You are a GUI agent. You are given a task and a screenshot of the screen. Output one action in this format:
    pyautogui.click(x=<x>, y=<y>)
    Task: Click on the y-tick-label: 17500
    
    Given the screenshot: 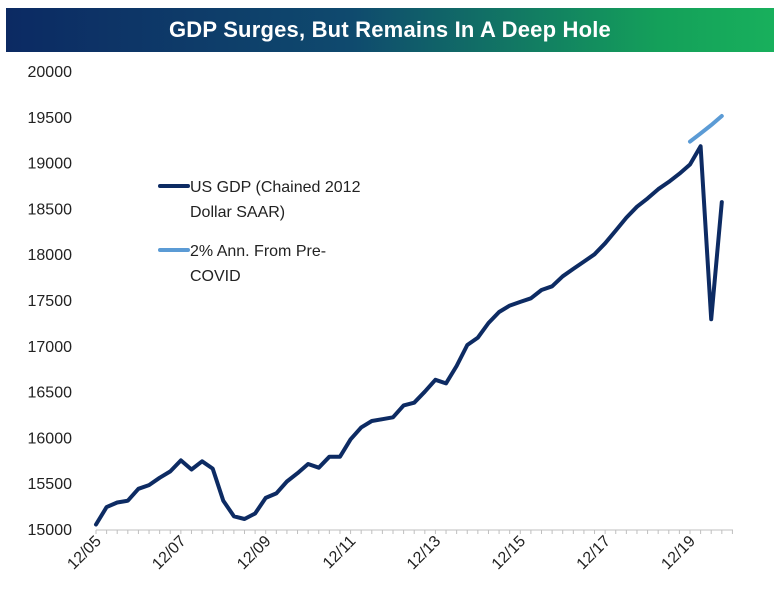 What is the action you would take?
    pyautogui.click(x=50, y=301)
    